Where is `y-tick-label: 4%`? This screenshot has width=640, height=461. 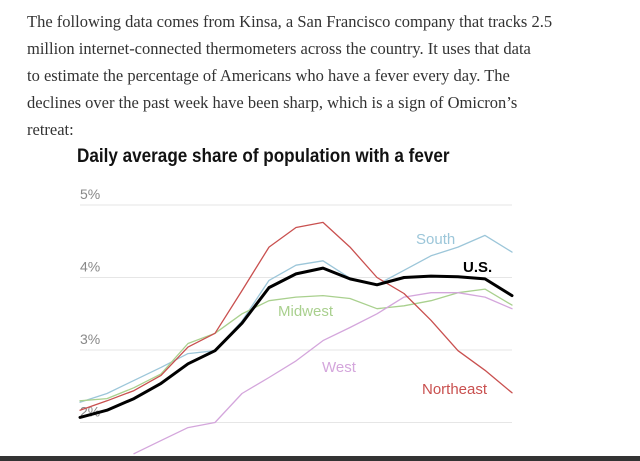 y-tick-label: 4% is located at coordinates (90, 267).